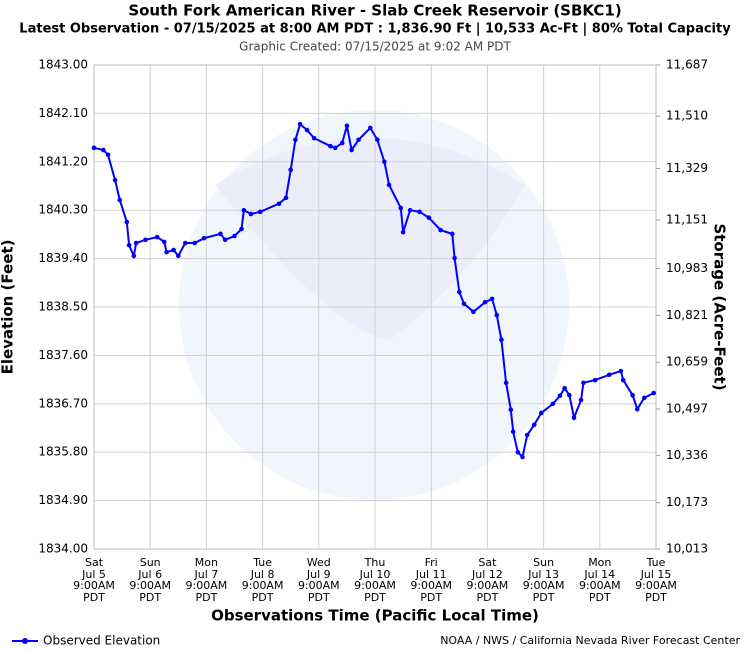 Image resolution: width=750 pixels, height=650 pixels. Describe the element at coordinates (150, 580) in the screenshot. I see `x-tick-label: Sun Jul 6 9:00AM PDT` at that location.